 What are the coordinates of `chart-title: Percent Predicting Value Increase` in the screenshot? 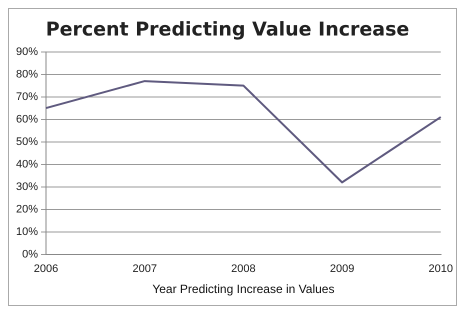 It's located at (228, 29).